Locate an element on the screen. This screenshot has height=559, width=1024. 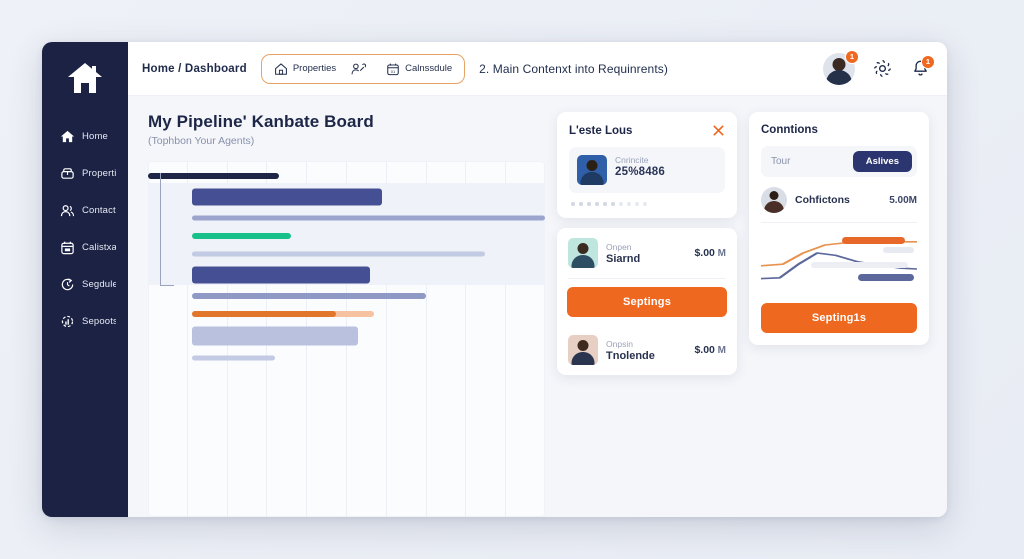
home-logo-icon is located at coordinates (85, 78).